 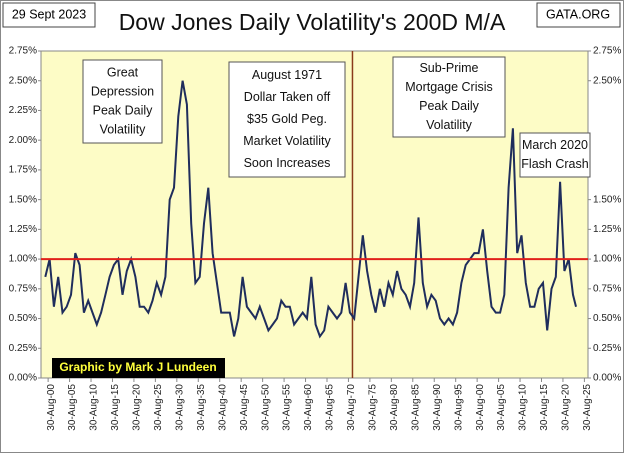 I want to click on y-tick-label: 2.25%, so click(x=23, y=110).